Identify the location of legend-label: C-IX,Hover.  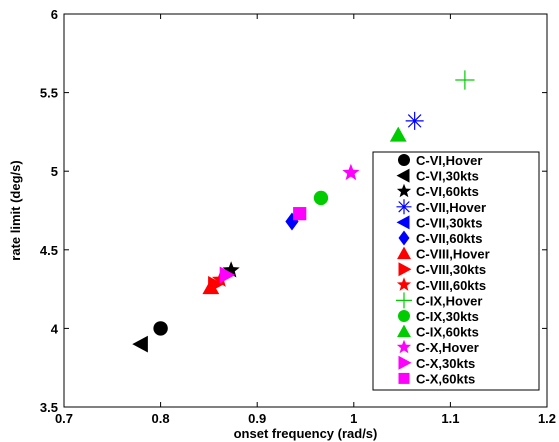
(449, 300).